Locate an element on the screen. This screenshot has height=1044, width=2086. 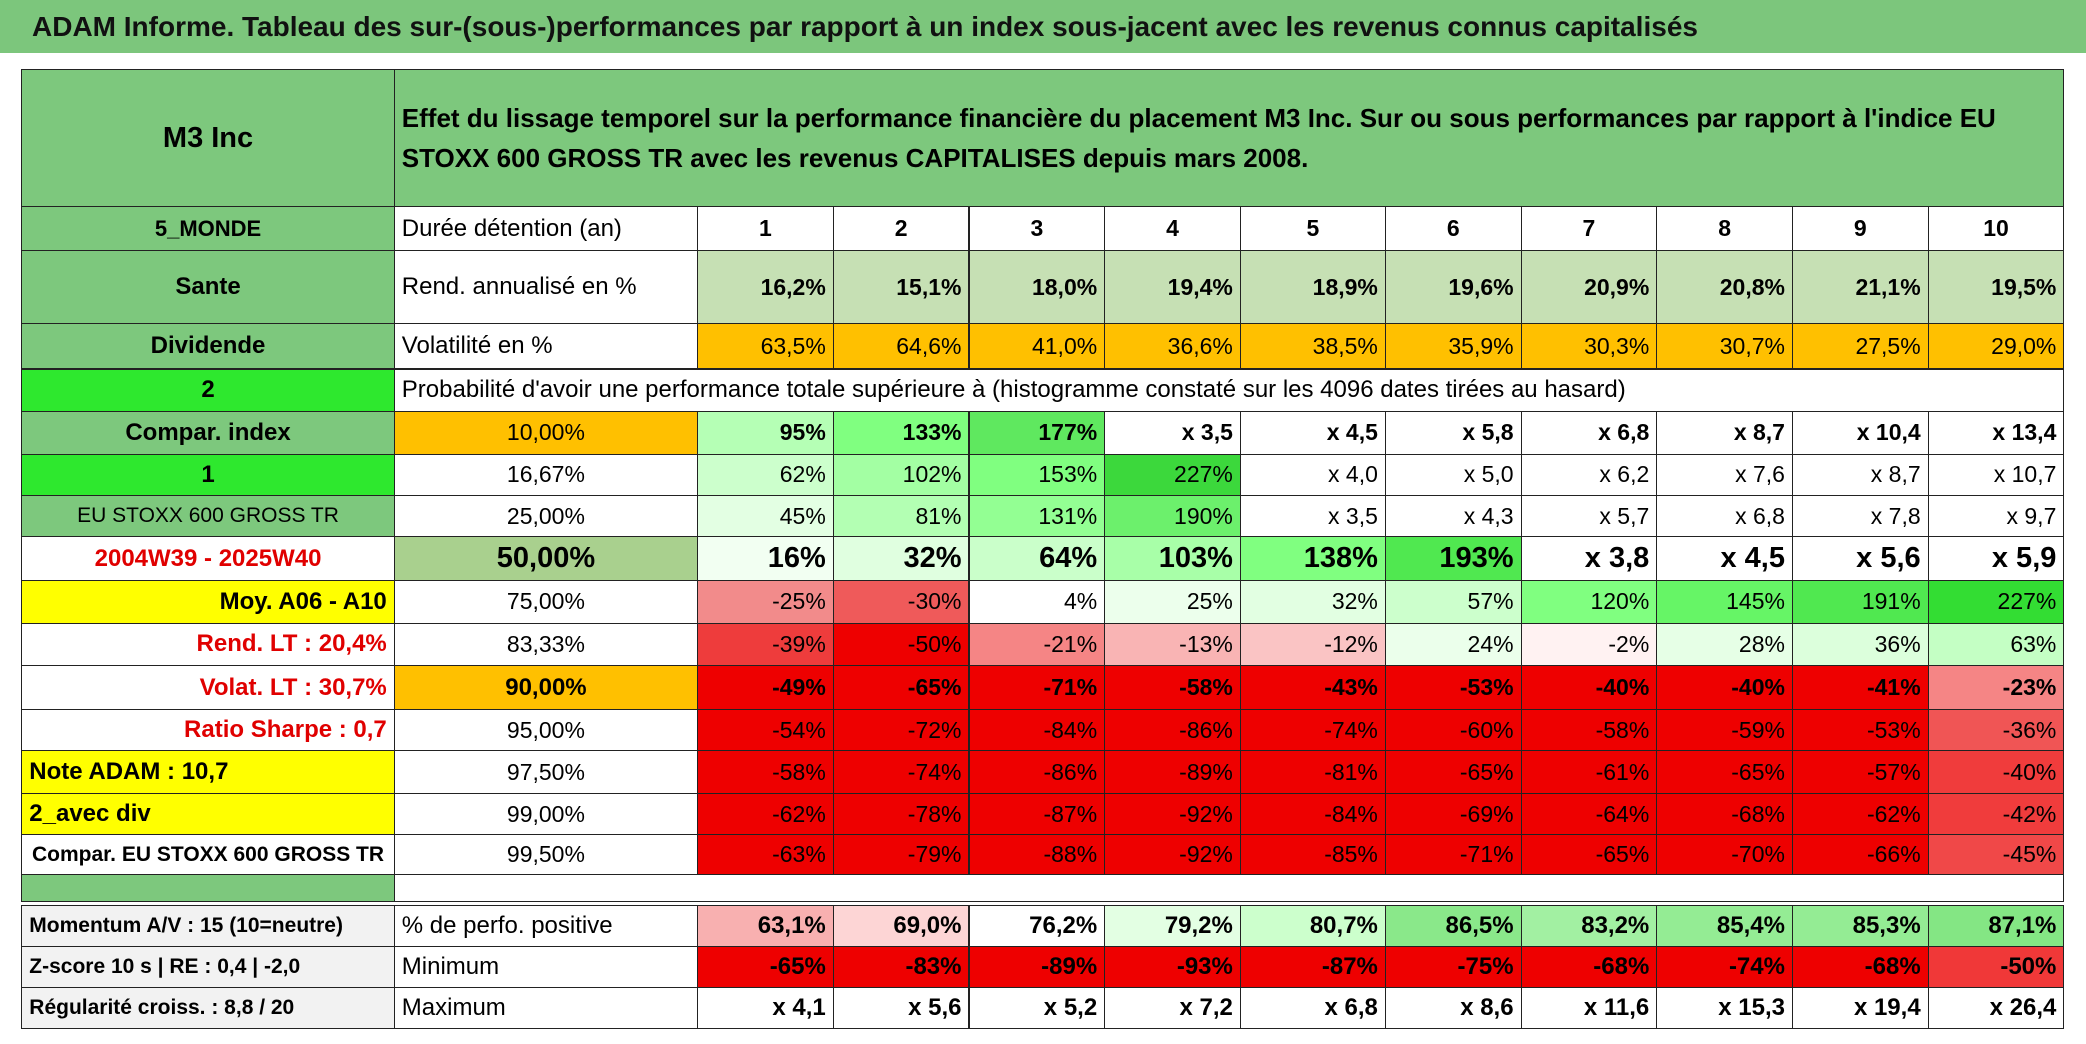
cell: 191% is located at coordinates (1860, 602).